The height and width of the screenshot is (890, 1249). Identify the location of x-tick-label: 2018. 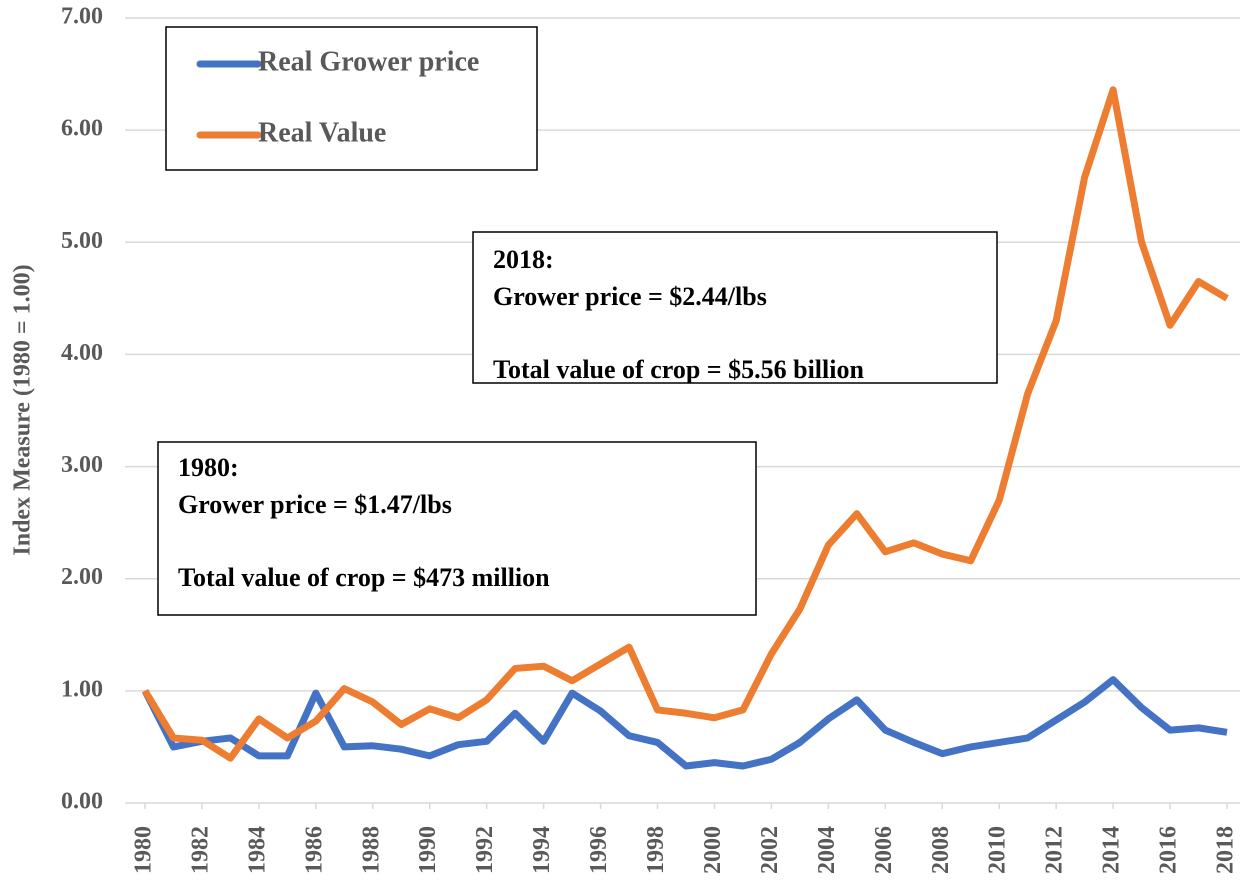
(1226, 850).